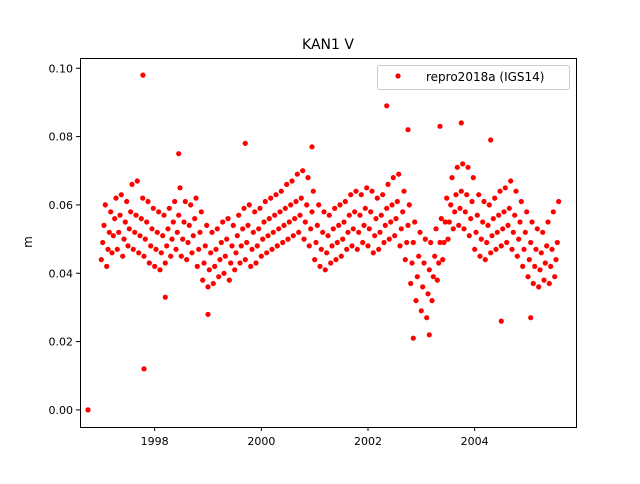  What do you see at coordinates (61, 273) in the screenshot?
I see `y-tick-label: 0.04` at bounding box center [61, 273].